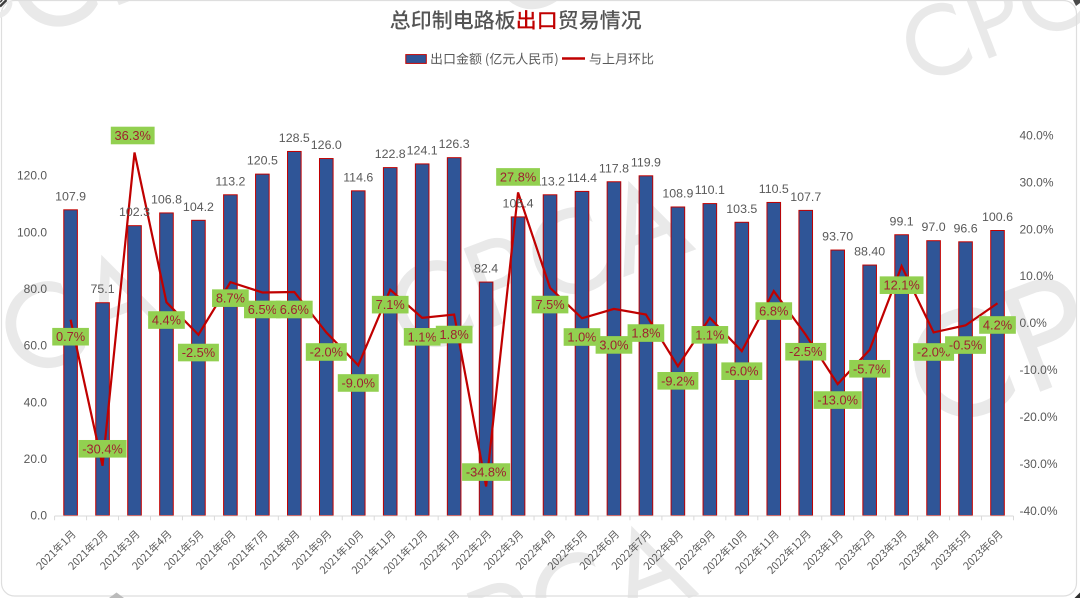 Image resolution: width=1080 pixels, height=603 pixels. What do you see at coordinates (1037, 135) in the screenshot?
I see `svg-text: 40.0%` at bounding box center [1037, 135].